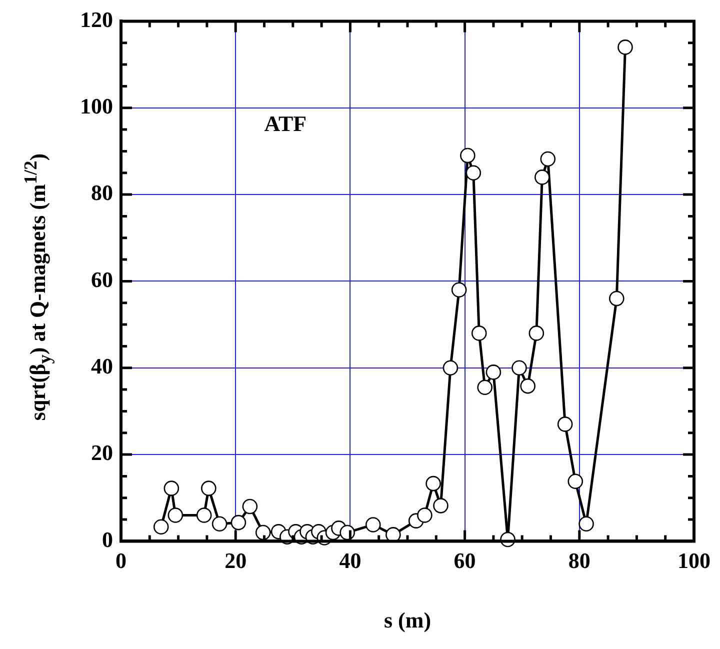 The height and width of the screenshot is (649, 720). I want to click on y-tick-label: 120, so click(96, 19).